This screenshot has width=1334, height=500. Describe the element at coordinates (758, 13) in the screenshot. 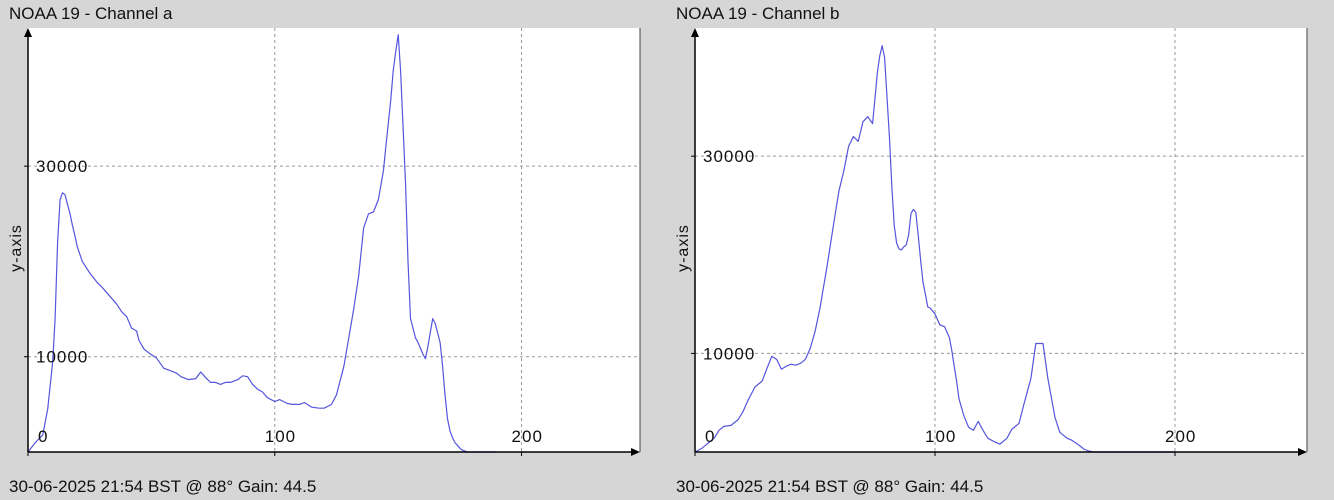

I see `chart-title: NOAA 19 - Channel b` at that location.